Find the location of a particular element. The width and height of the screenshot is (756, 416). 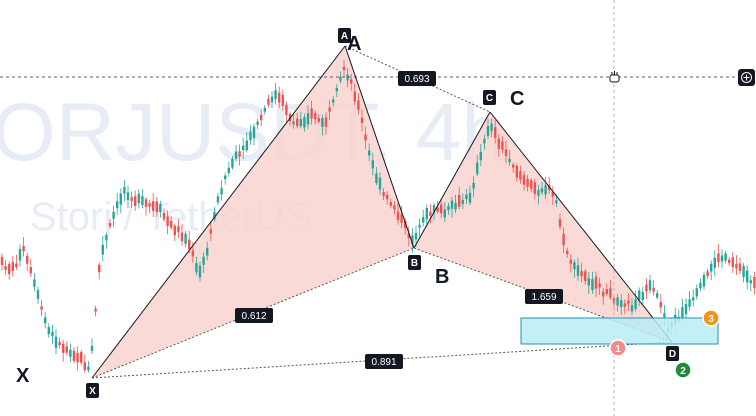

marker-2: 2 is located at coordinates (683, 370).